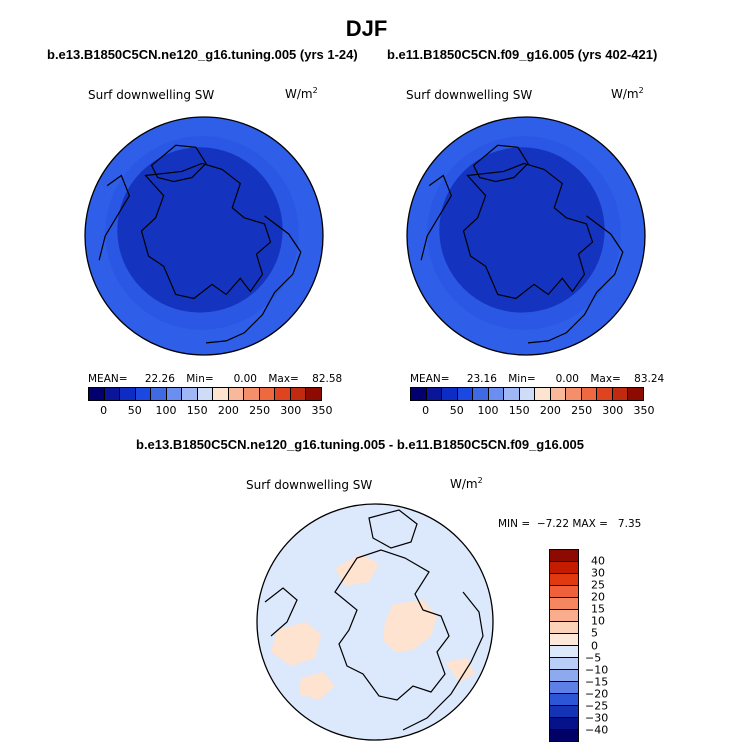 The image size is (733, 751). What do you see at coordinates (210, 411) in the screenshot?
I see `left-colorbar-ticks: 0 50 100 150 200 250 300 350` at bounding box center [210, 411].